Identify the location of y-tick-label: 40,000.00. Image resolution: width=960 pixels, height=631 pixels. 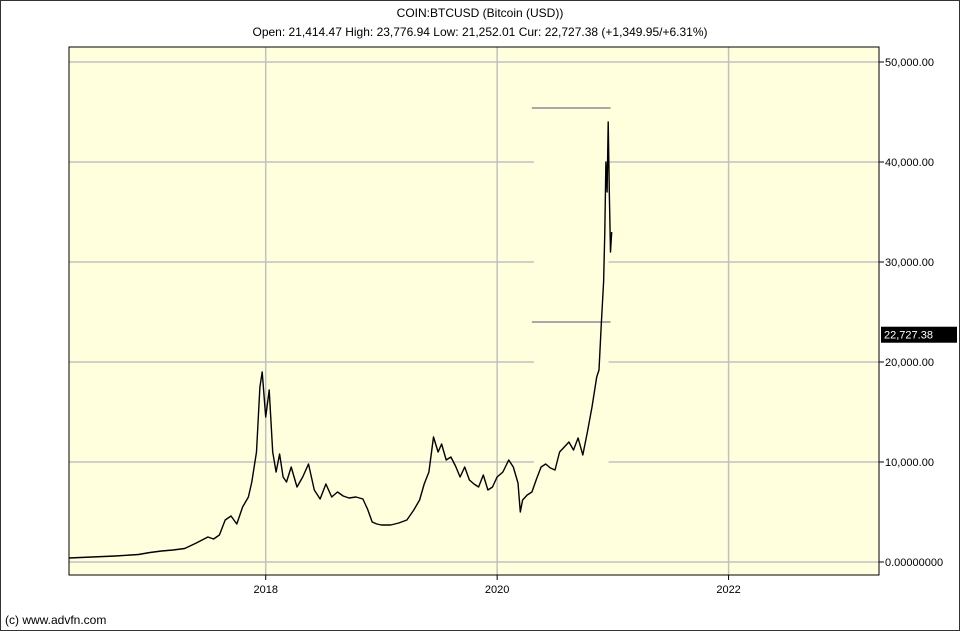
(909, 163).